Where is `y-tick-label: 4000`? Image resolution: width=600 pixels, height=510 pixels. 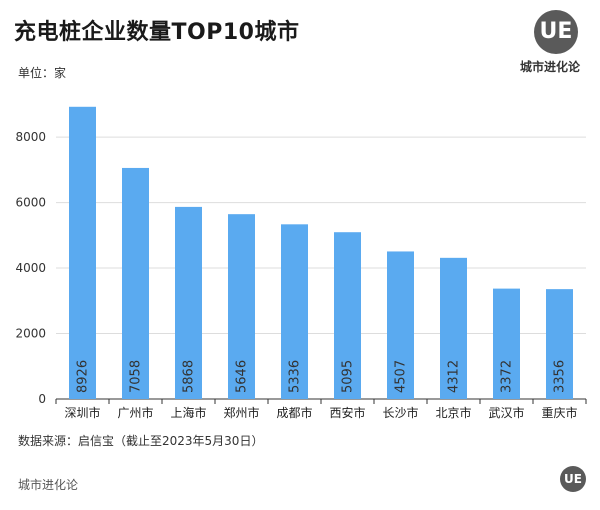 y-tick-label: 4000 is located at coordinates (30, 268).